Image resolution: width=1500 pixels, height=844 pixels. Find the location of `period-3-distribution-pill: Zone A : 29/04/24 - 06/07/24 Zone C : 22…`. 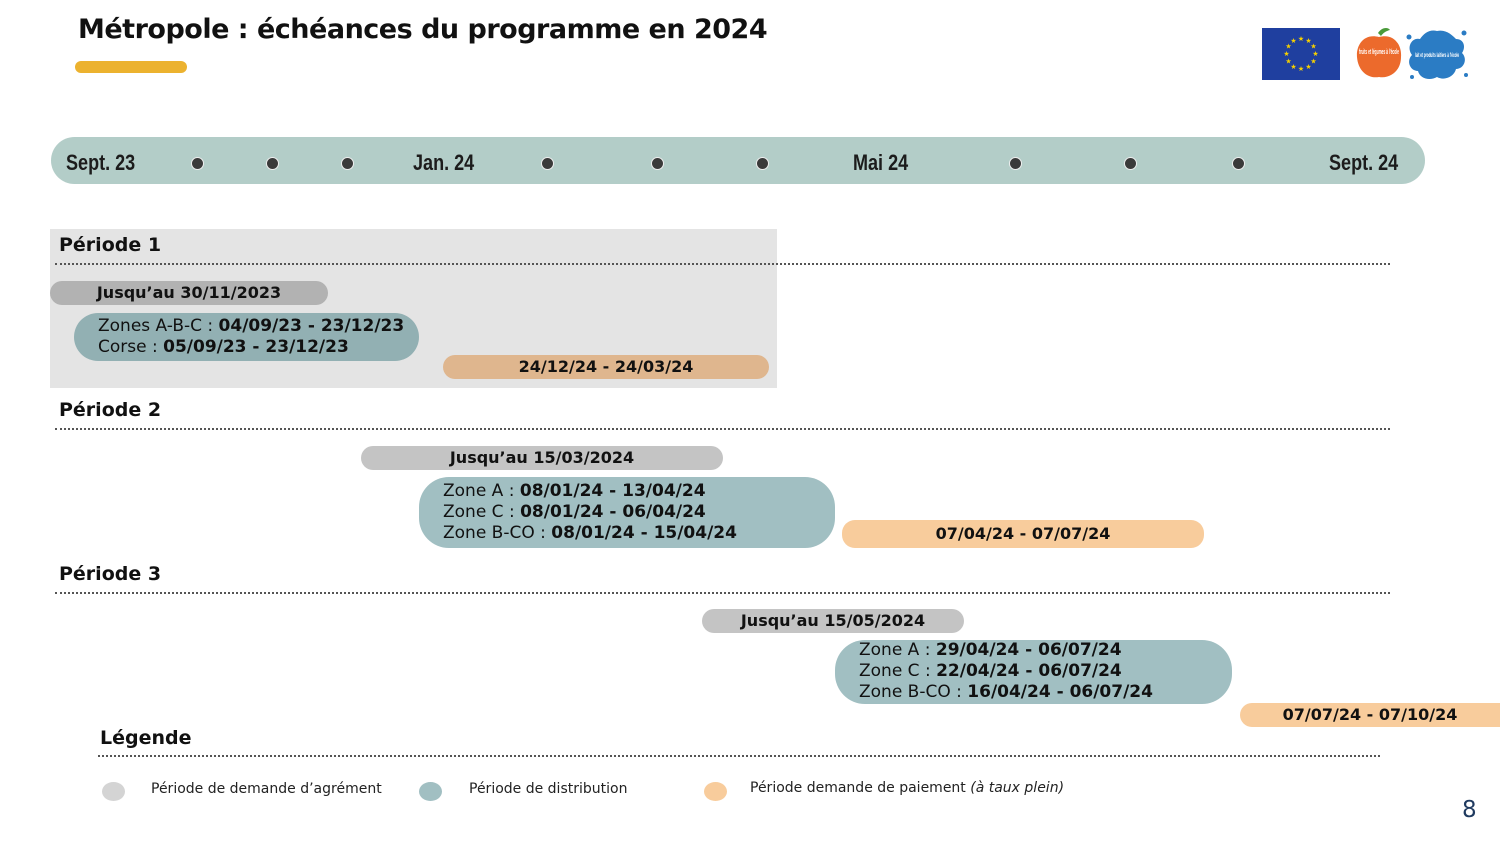

period-3-distribution-pill: Zone A : 29/04/24 - 06/07/24 Zone C : 22… is located at coordinates (1033, 672).